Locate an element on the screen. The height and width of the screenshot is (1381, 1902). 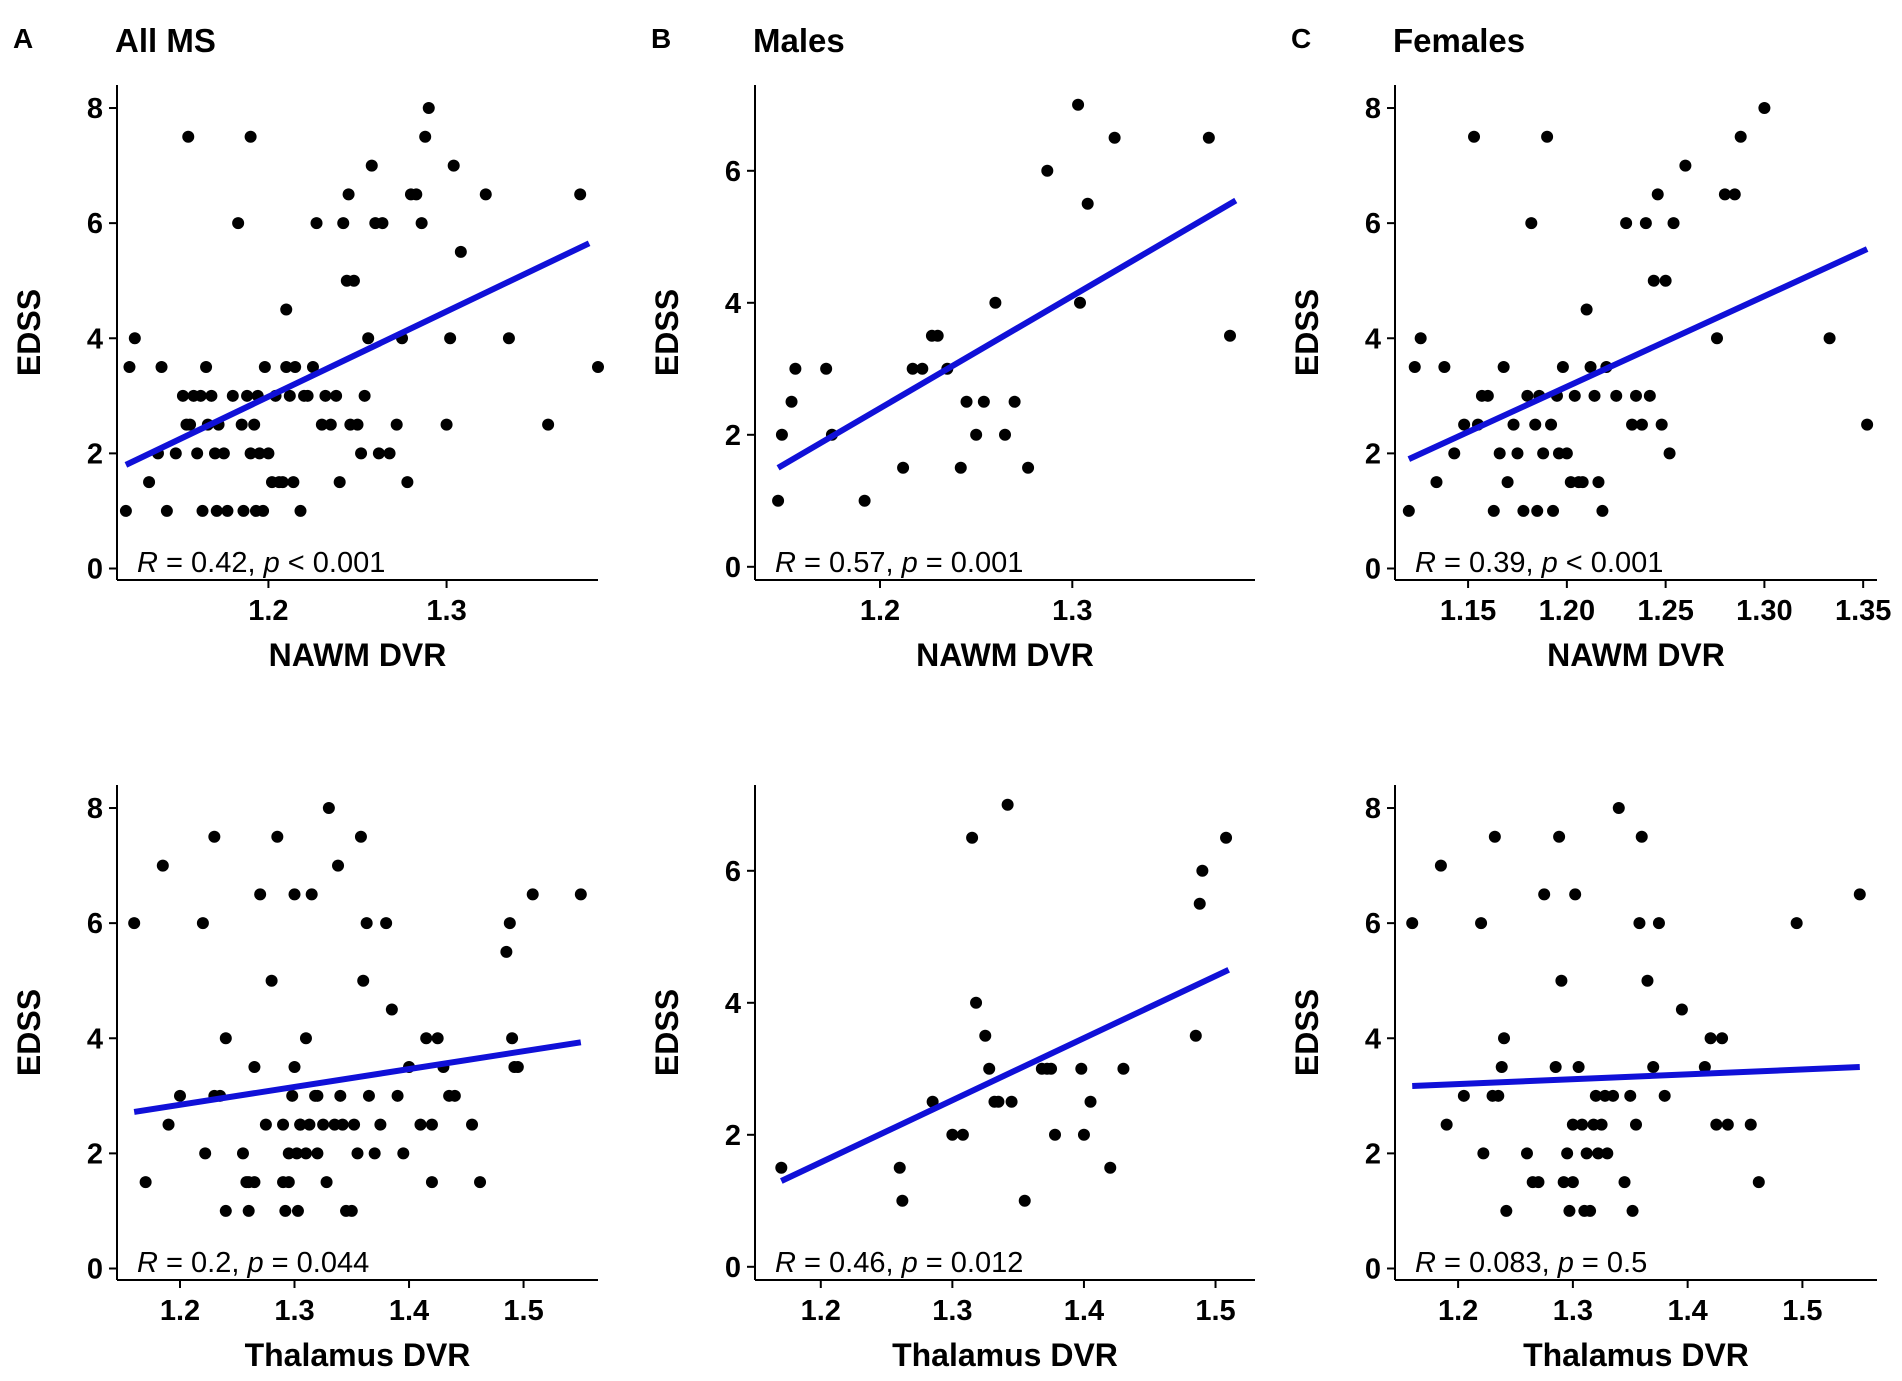
regression-line is located at coordinates (1005, 1075).